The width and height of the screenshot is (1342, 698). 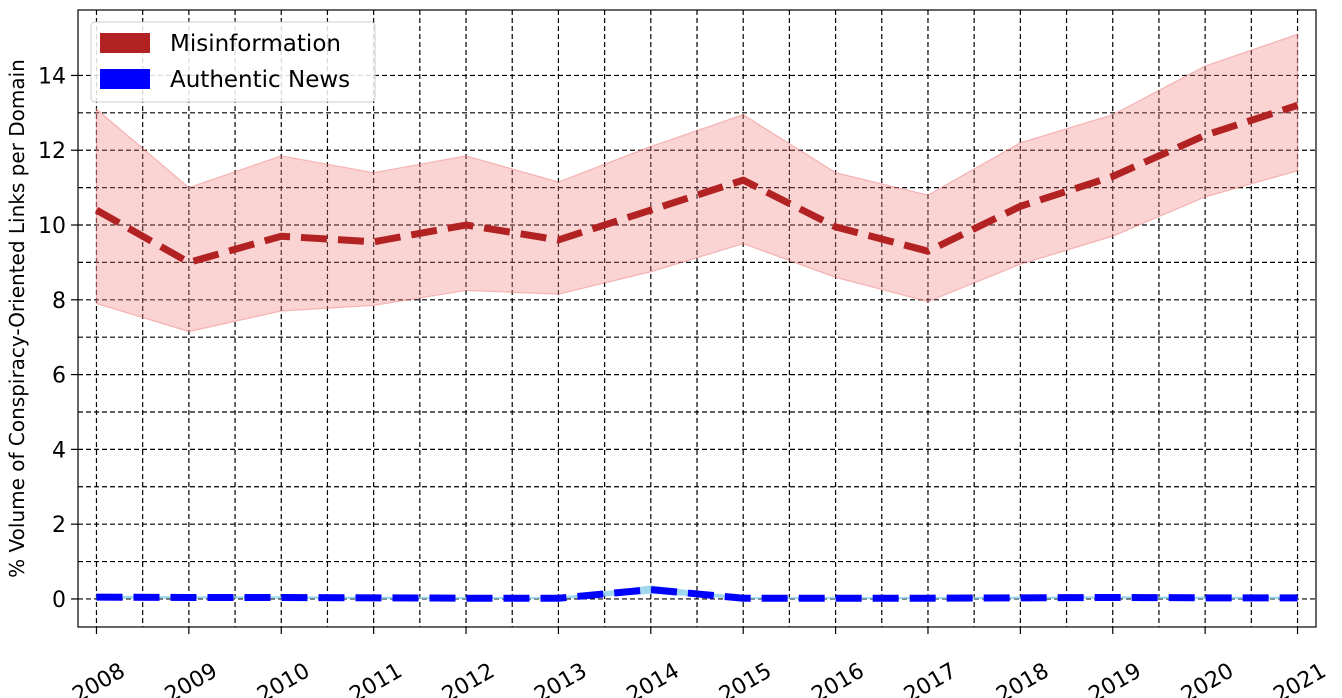 What do you see at coordinates (255, 44) in the screenshot?
I see `legend-label-misinformation: Misinformation` at bounding box center [255, 44].